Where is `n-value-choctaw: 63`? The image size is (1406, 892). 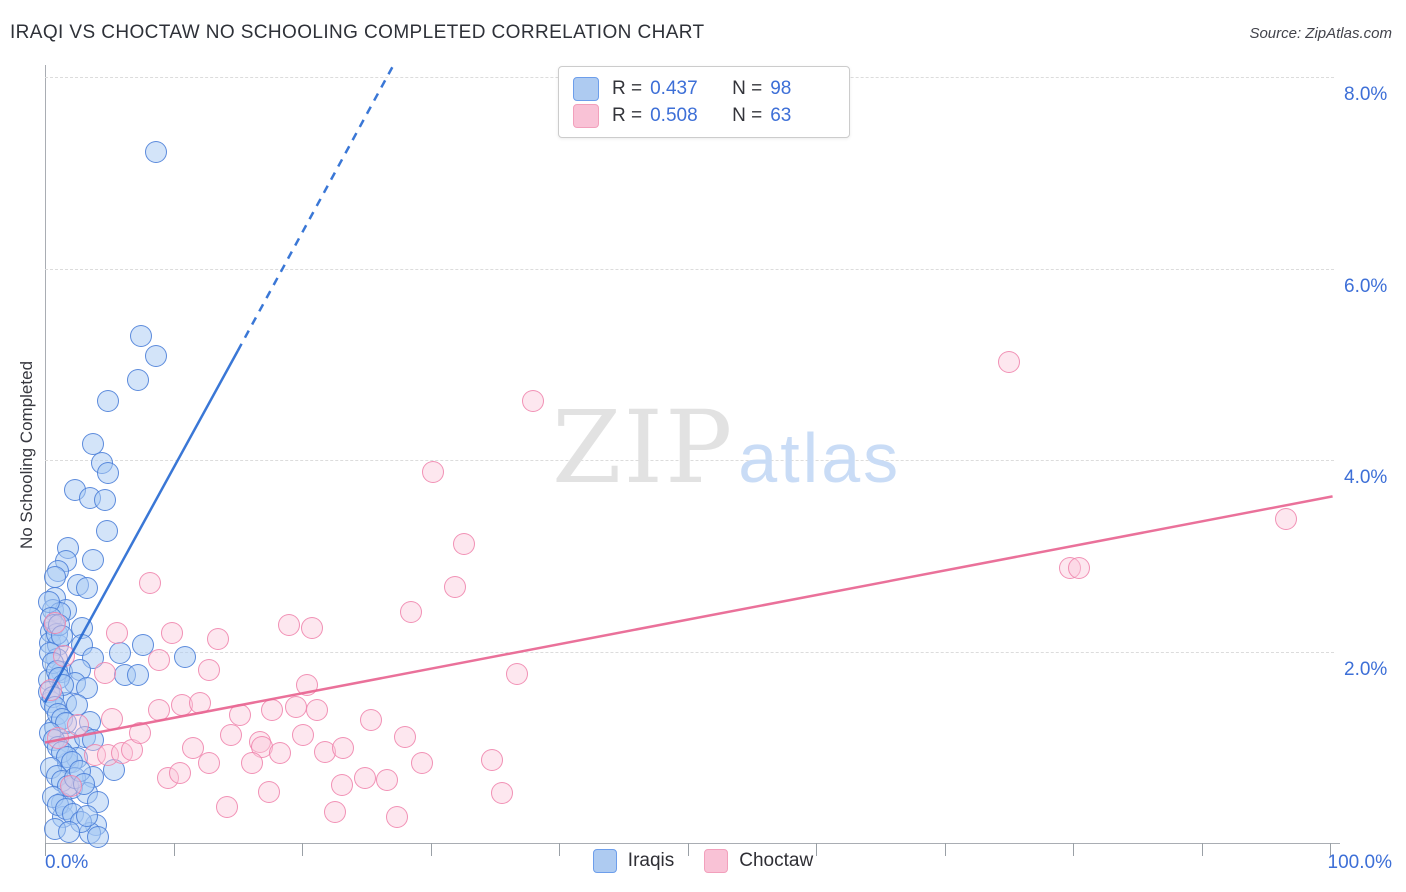 n-value-choctaw: 63 is located at coordinates (781, 115).